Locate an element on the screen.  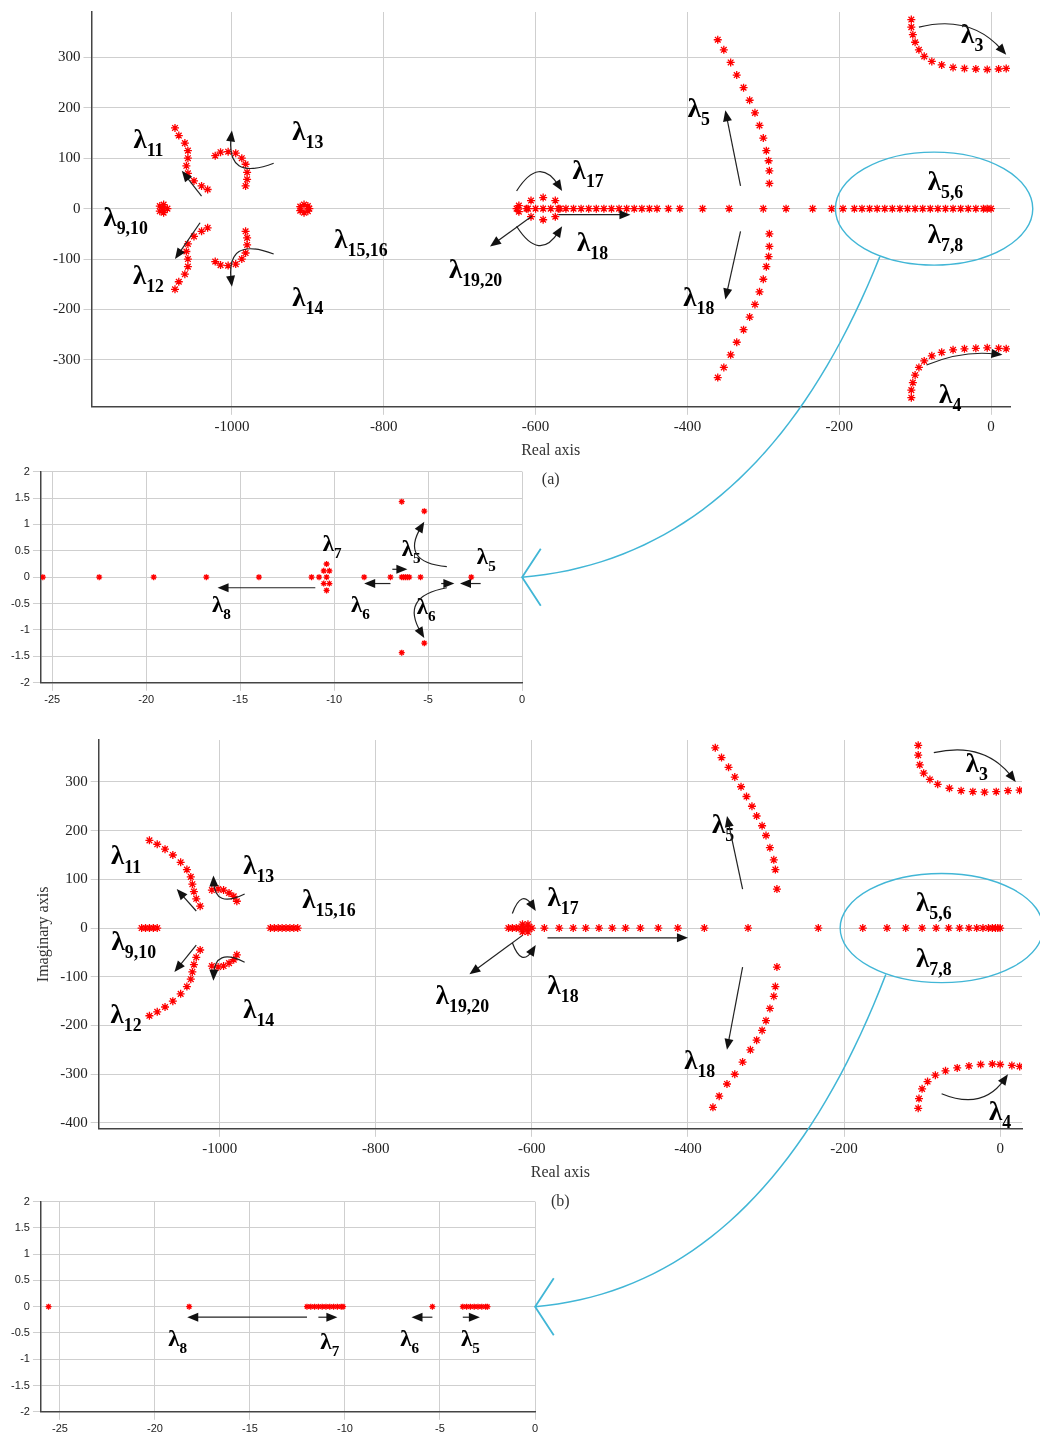
y-tick-label: -400 is located at coordinates (74, 1121).